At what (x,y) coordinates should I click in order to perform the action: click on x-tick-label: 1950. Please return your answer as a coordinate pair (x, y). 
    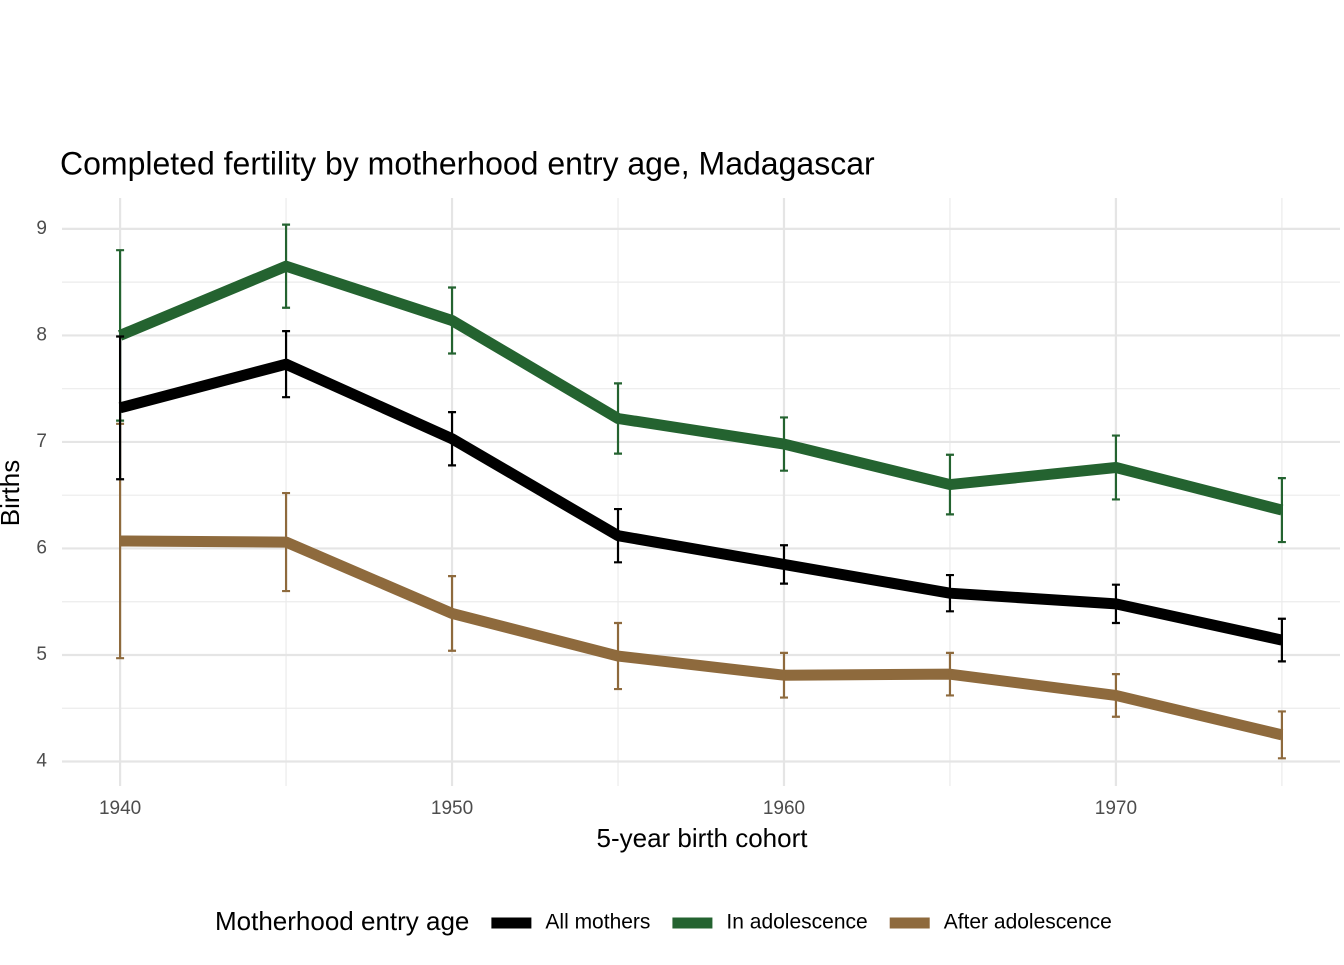
    Looking at the image, I should click on (452, 808).